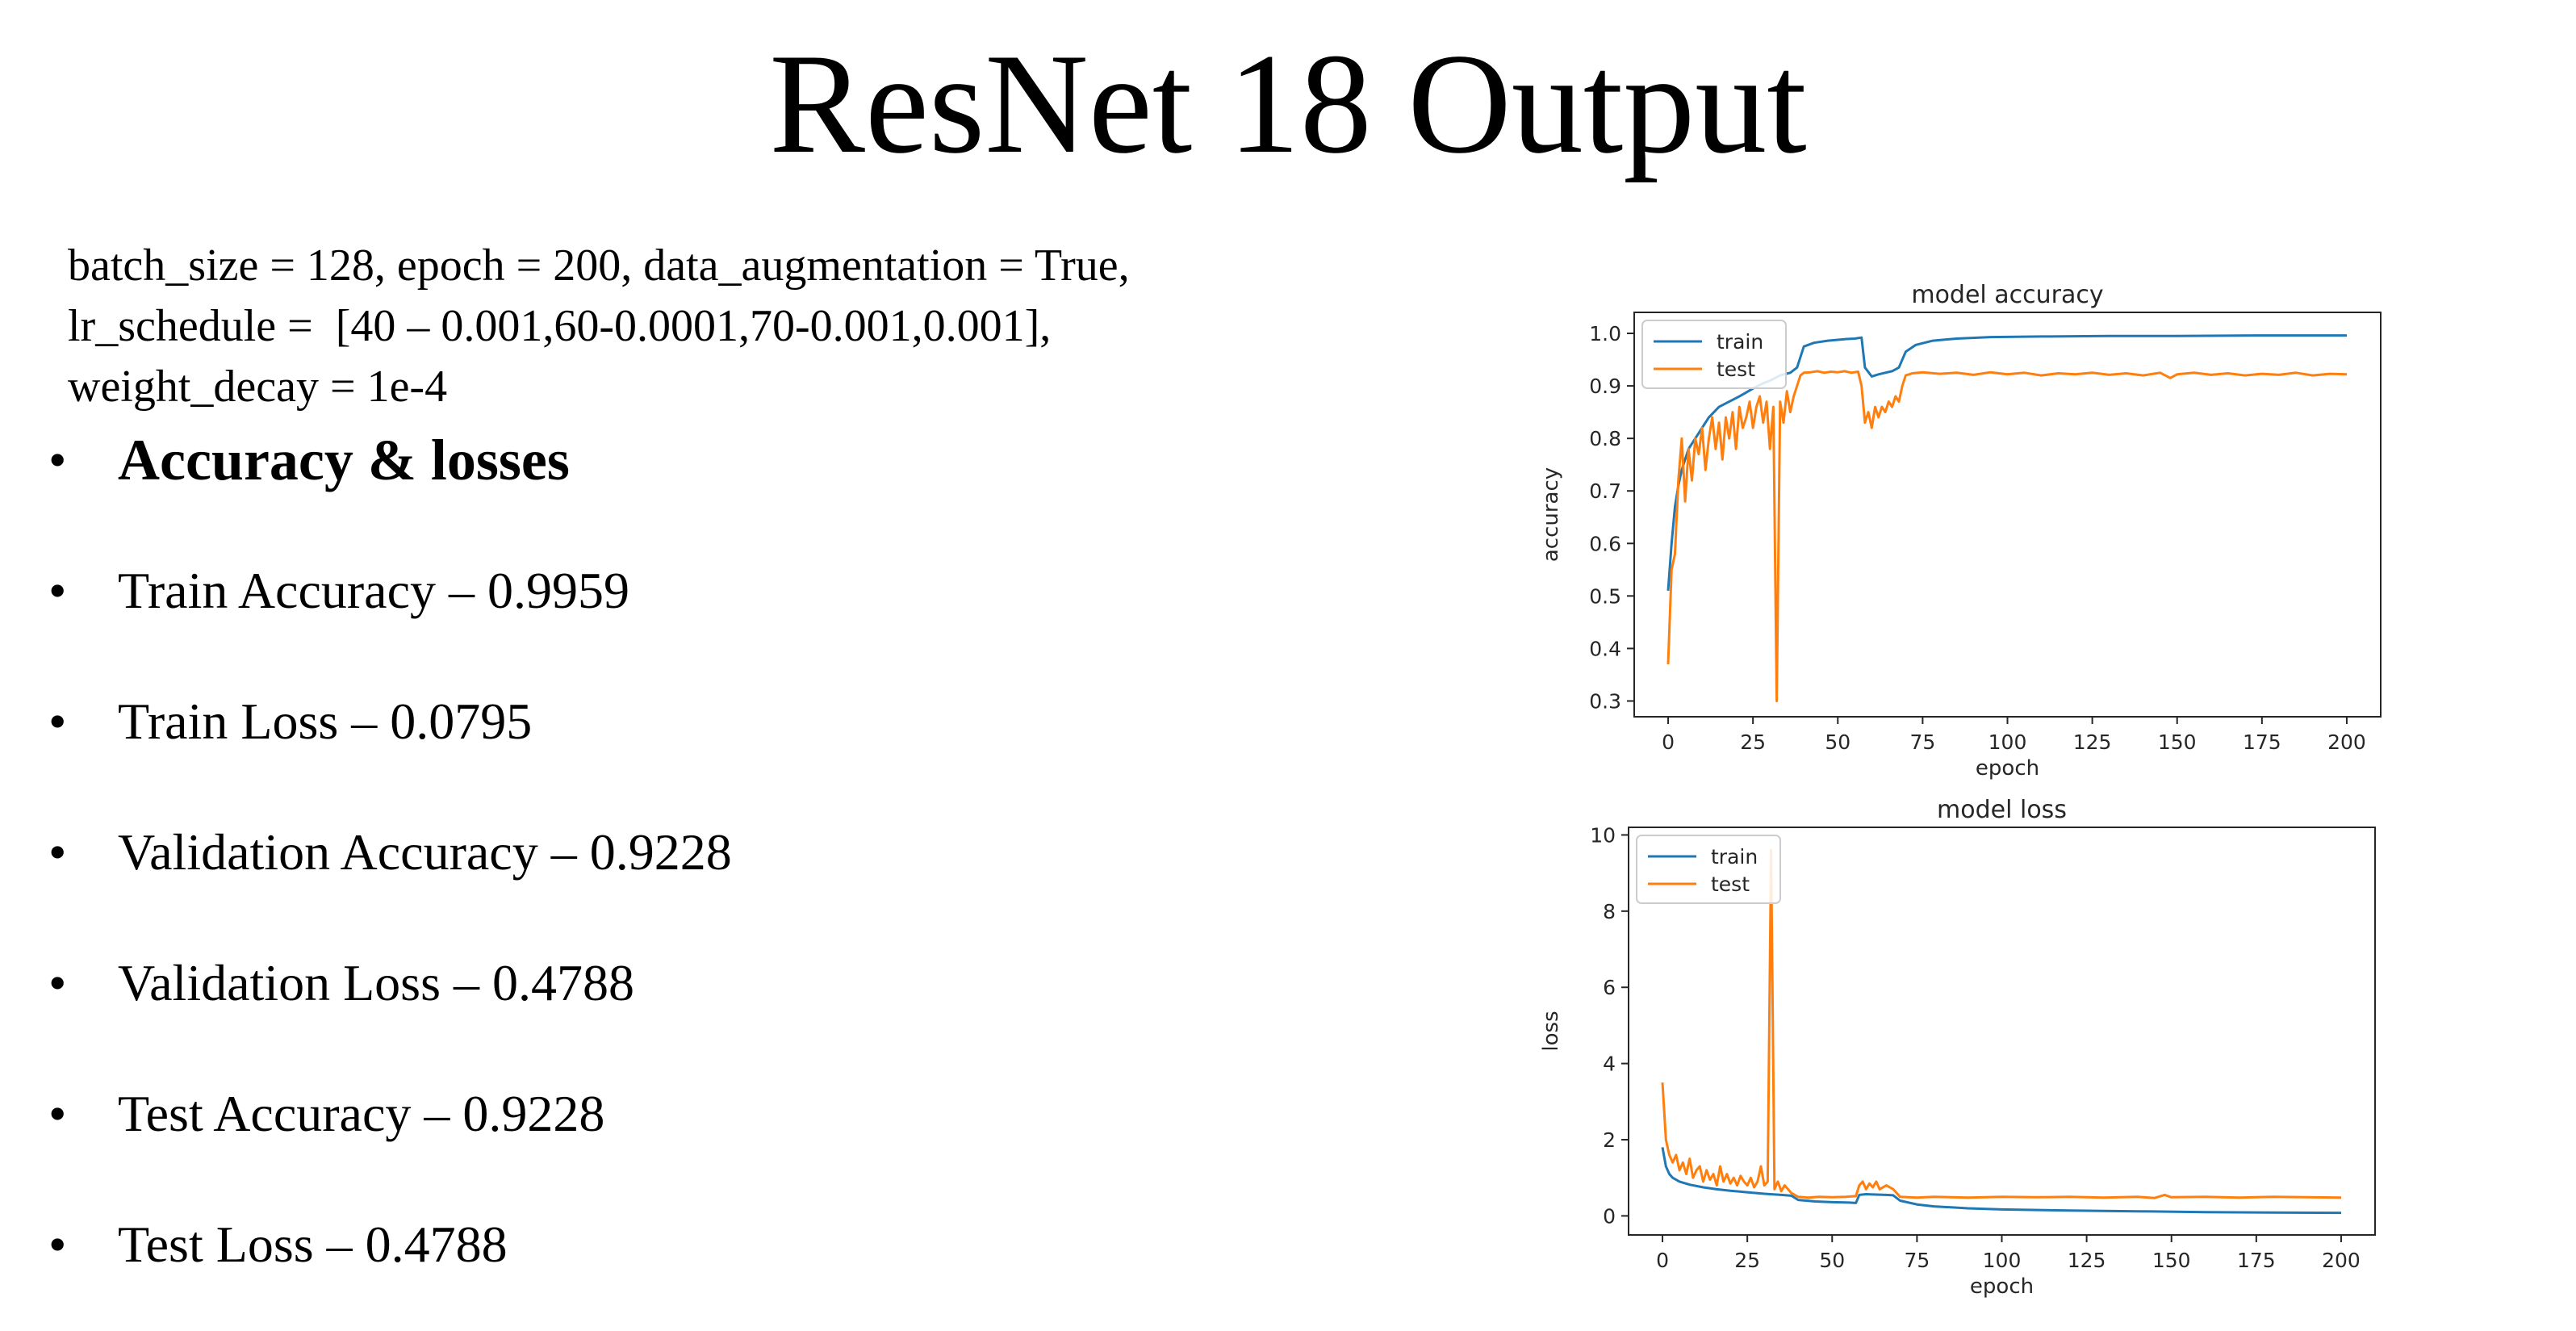 This screenshot has height=1331, width=2576. I want to click on y-axis-label: accuracy, so click(1551, 514).